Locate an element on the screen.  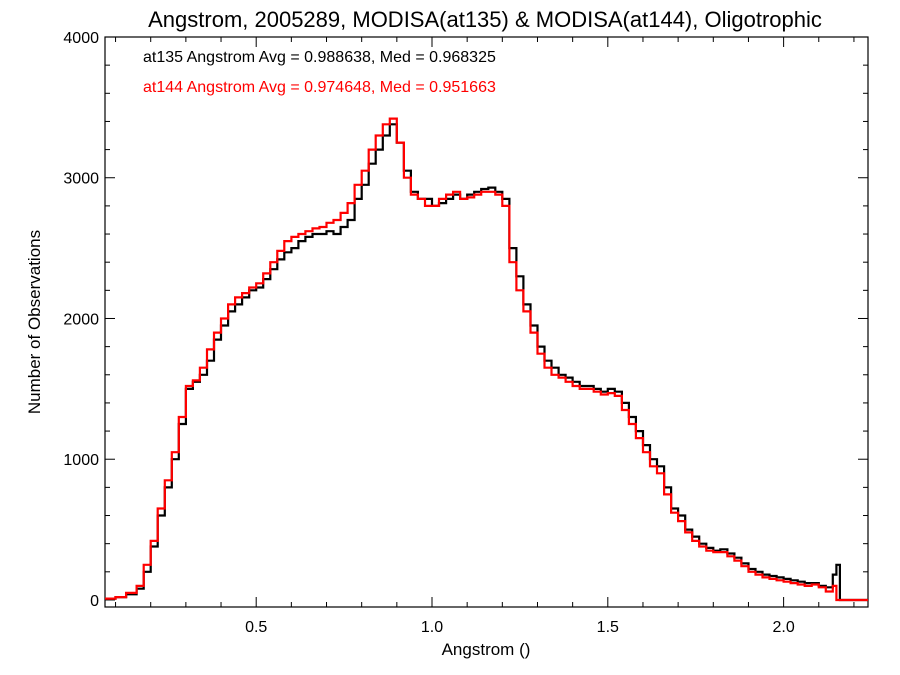
x-tick-label: 0.5 is located at coordinates (256, 627).